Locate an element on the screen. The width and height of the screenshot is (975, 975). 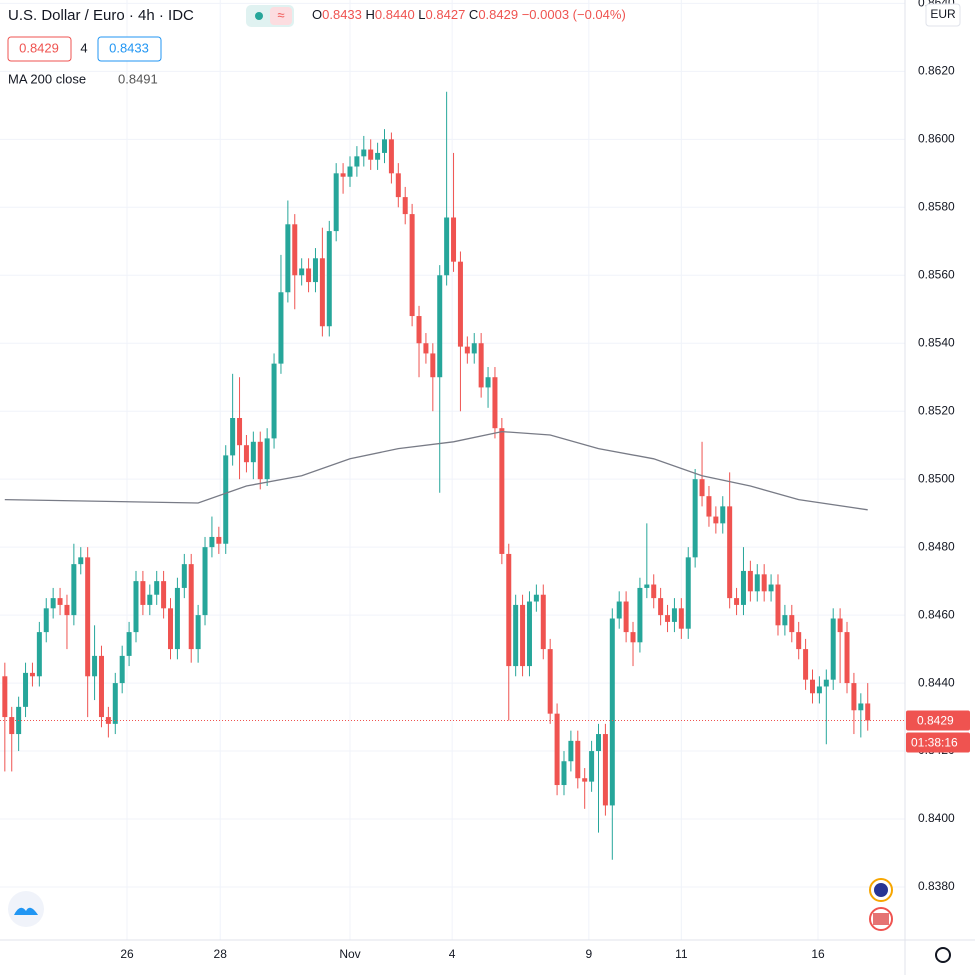
x-tick-label: 26 is located at coordinates (127, 954).